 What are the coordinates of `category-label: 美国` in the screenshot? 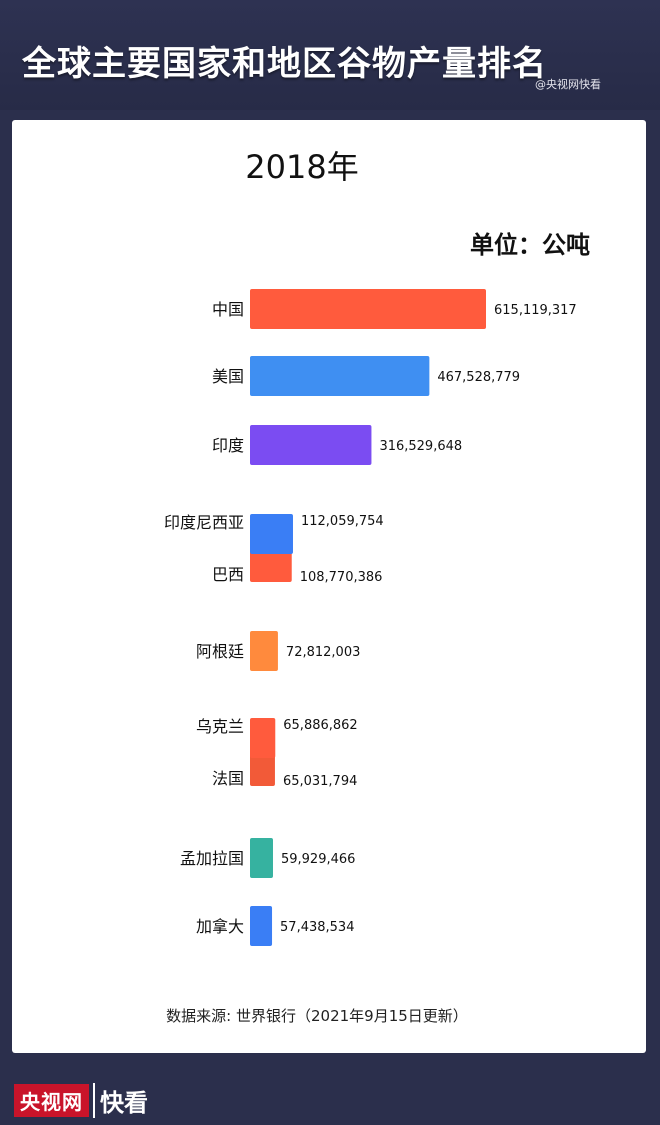 It's located at (228, 376).